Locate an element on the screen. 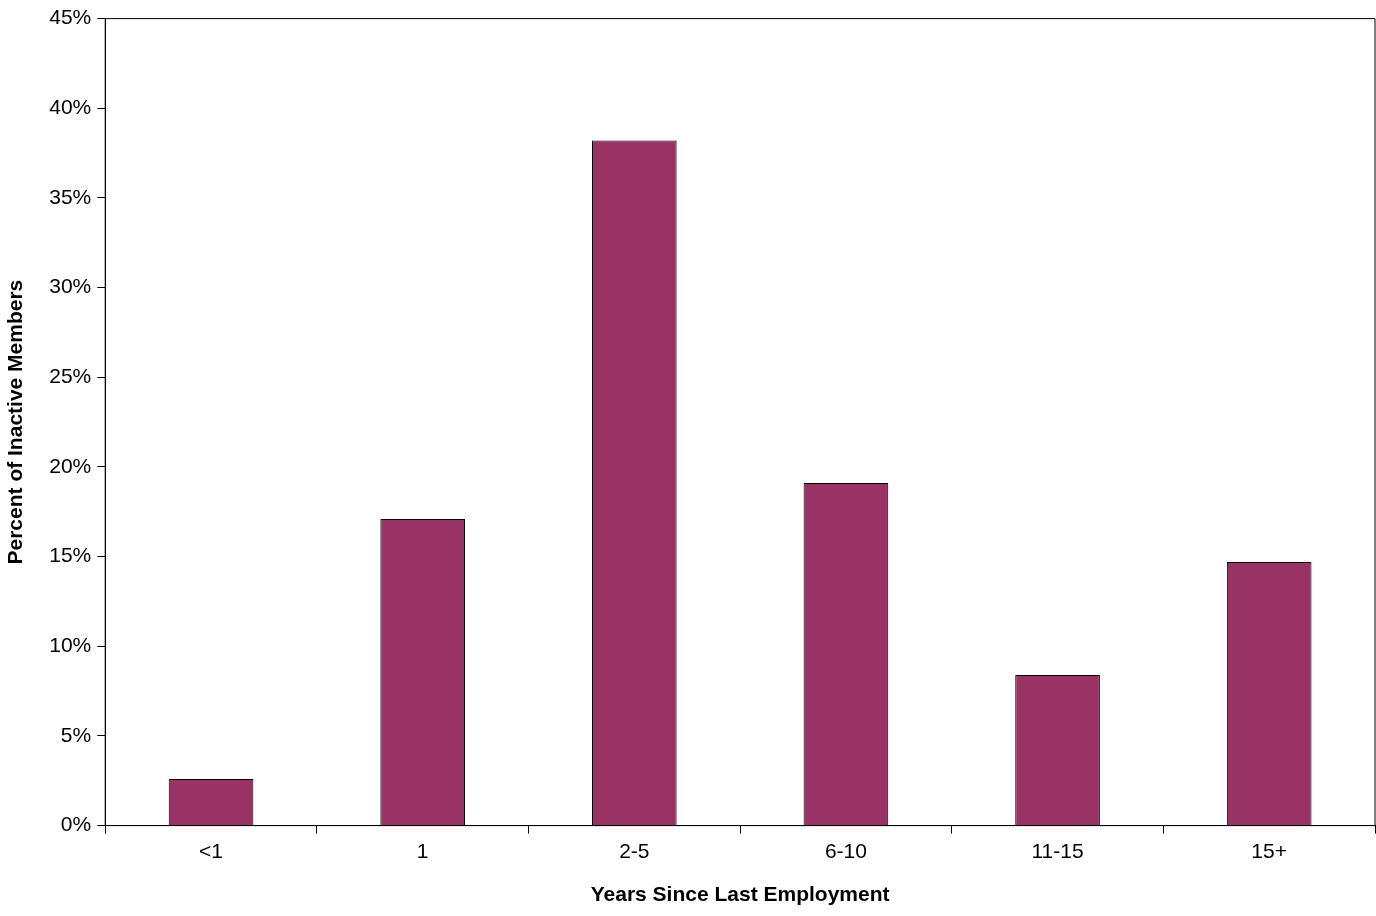 The height and width of the screenshot is (916, 1376). y-tick-label: 20% is located at coordinates (70, 465).